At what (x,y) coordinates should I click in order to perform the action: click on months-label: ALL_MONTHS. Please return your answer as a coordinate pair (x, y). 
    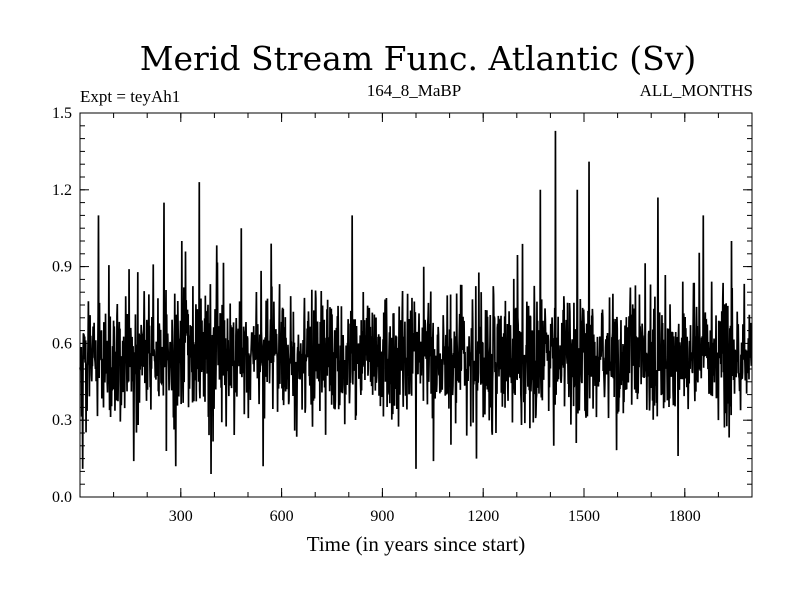
    Looking at the image, I should click on (696, 90).